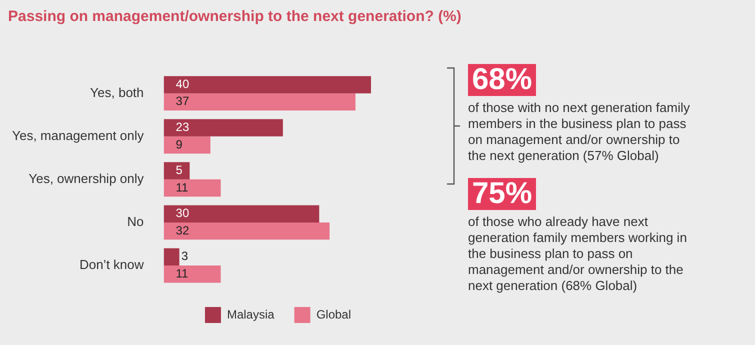 This screenshot has height=345, width=755. Describe the element at coordinates (184, 256) in the screenshot. I see `data-label: 3` at that location.